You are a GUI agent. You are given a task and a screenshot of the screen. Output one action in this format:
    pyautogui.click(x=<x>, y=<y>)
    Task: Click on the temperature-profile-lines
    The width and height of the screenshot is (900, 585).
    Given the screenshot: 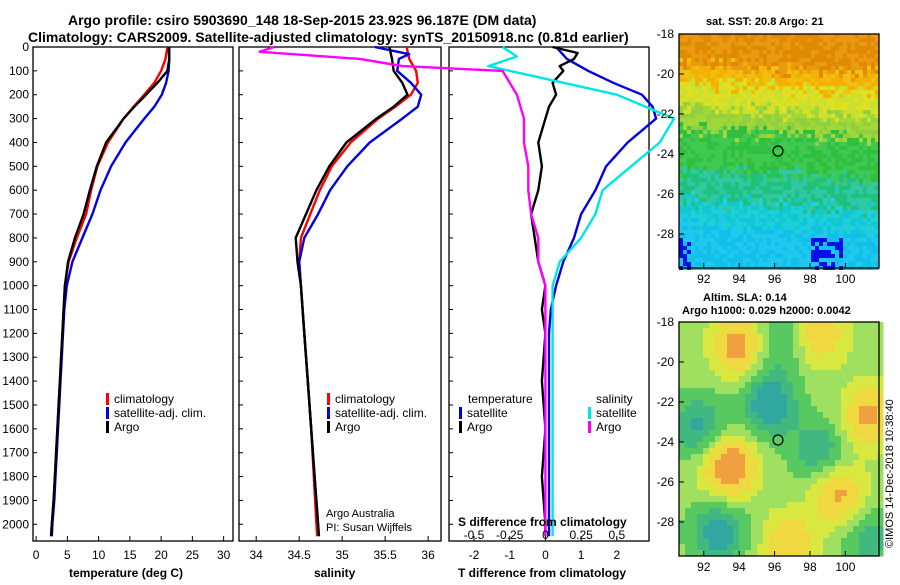 What is the action you would take?
    pyautogui.click(x=110, y=291)
    